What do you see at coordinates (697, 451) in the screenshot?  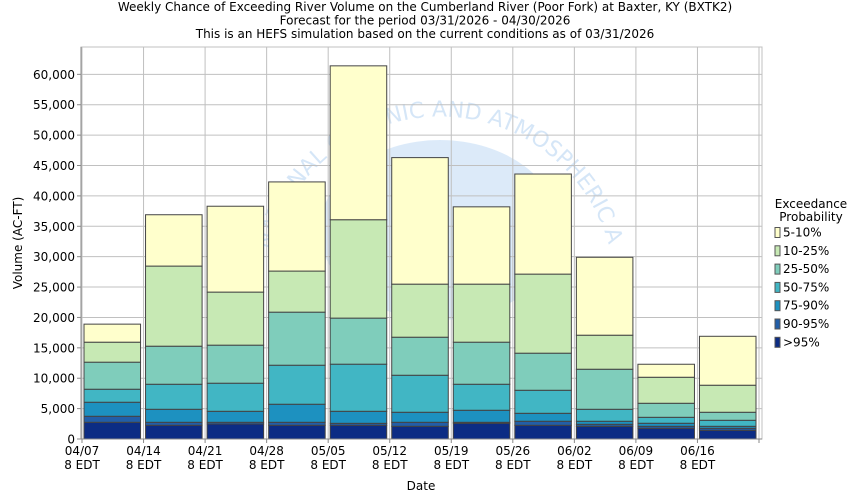 I see `x-tick-label: 06/16` at bounding box center [697, 451].